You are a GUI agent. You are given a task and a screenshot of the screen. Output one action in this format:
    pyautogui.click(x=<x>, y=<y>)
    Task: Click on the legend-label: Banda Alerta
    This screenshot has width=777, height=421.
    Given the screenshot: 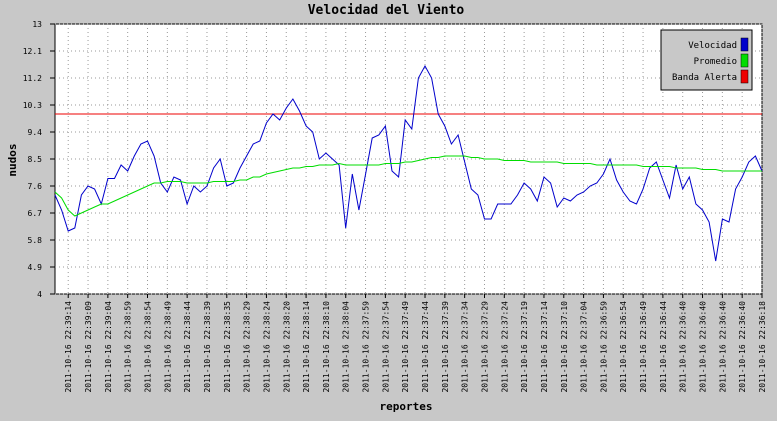 What is the action you would take?
    pyautogui.click(x=704, y=78)
    